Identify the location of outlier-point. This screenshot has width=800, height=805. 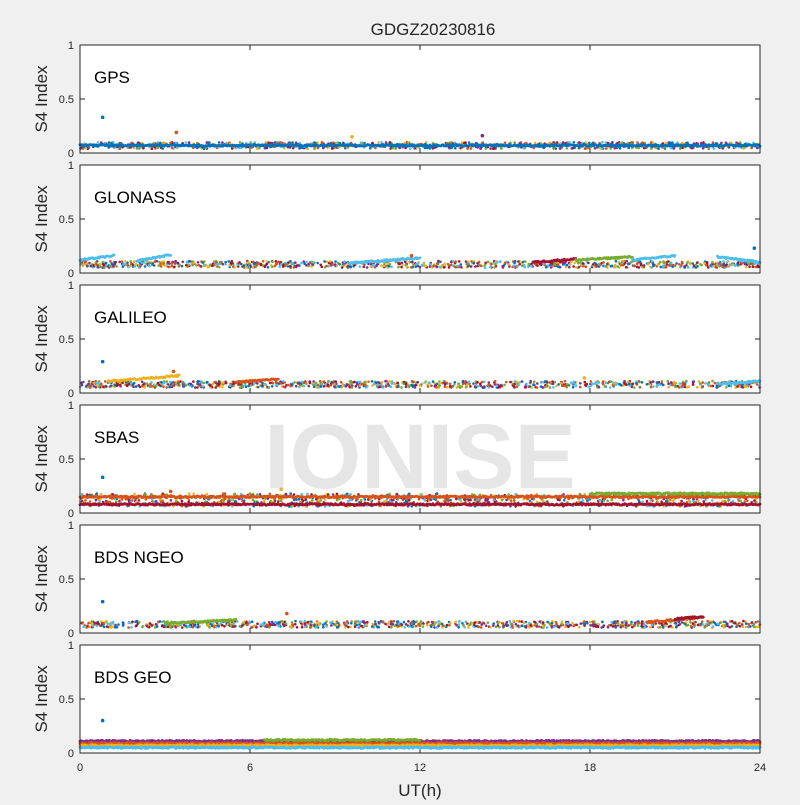
(483, 136).